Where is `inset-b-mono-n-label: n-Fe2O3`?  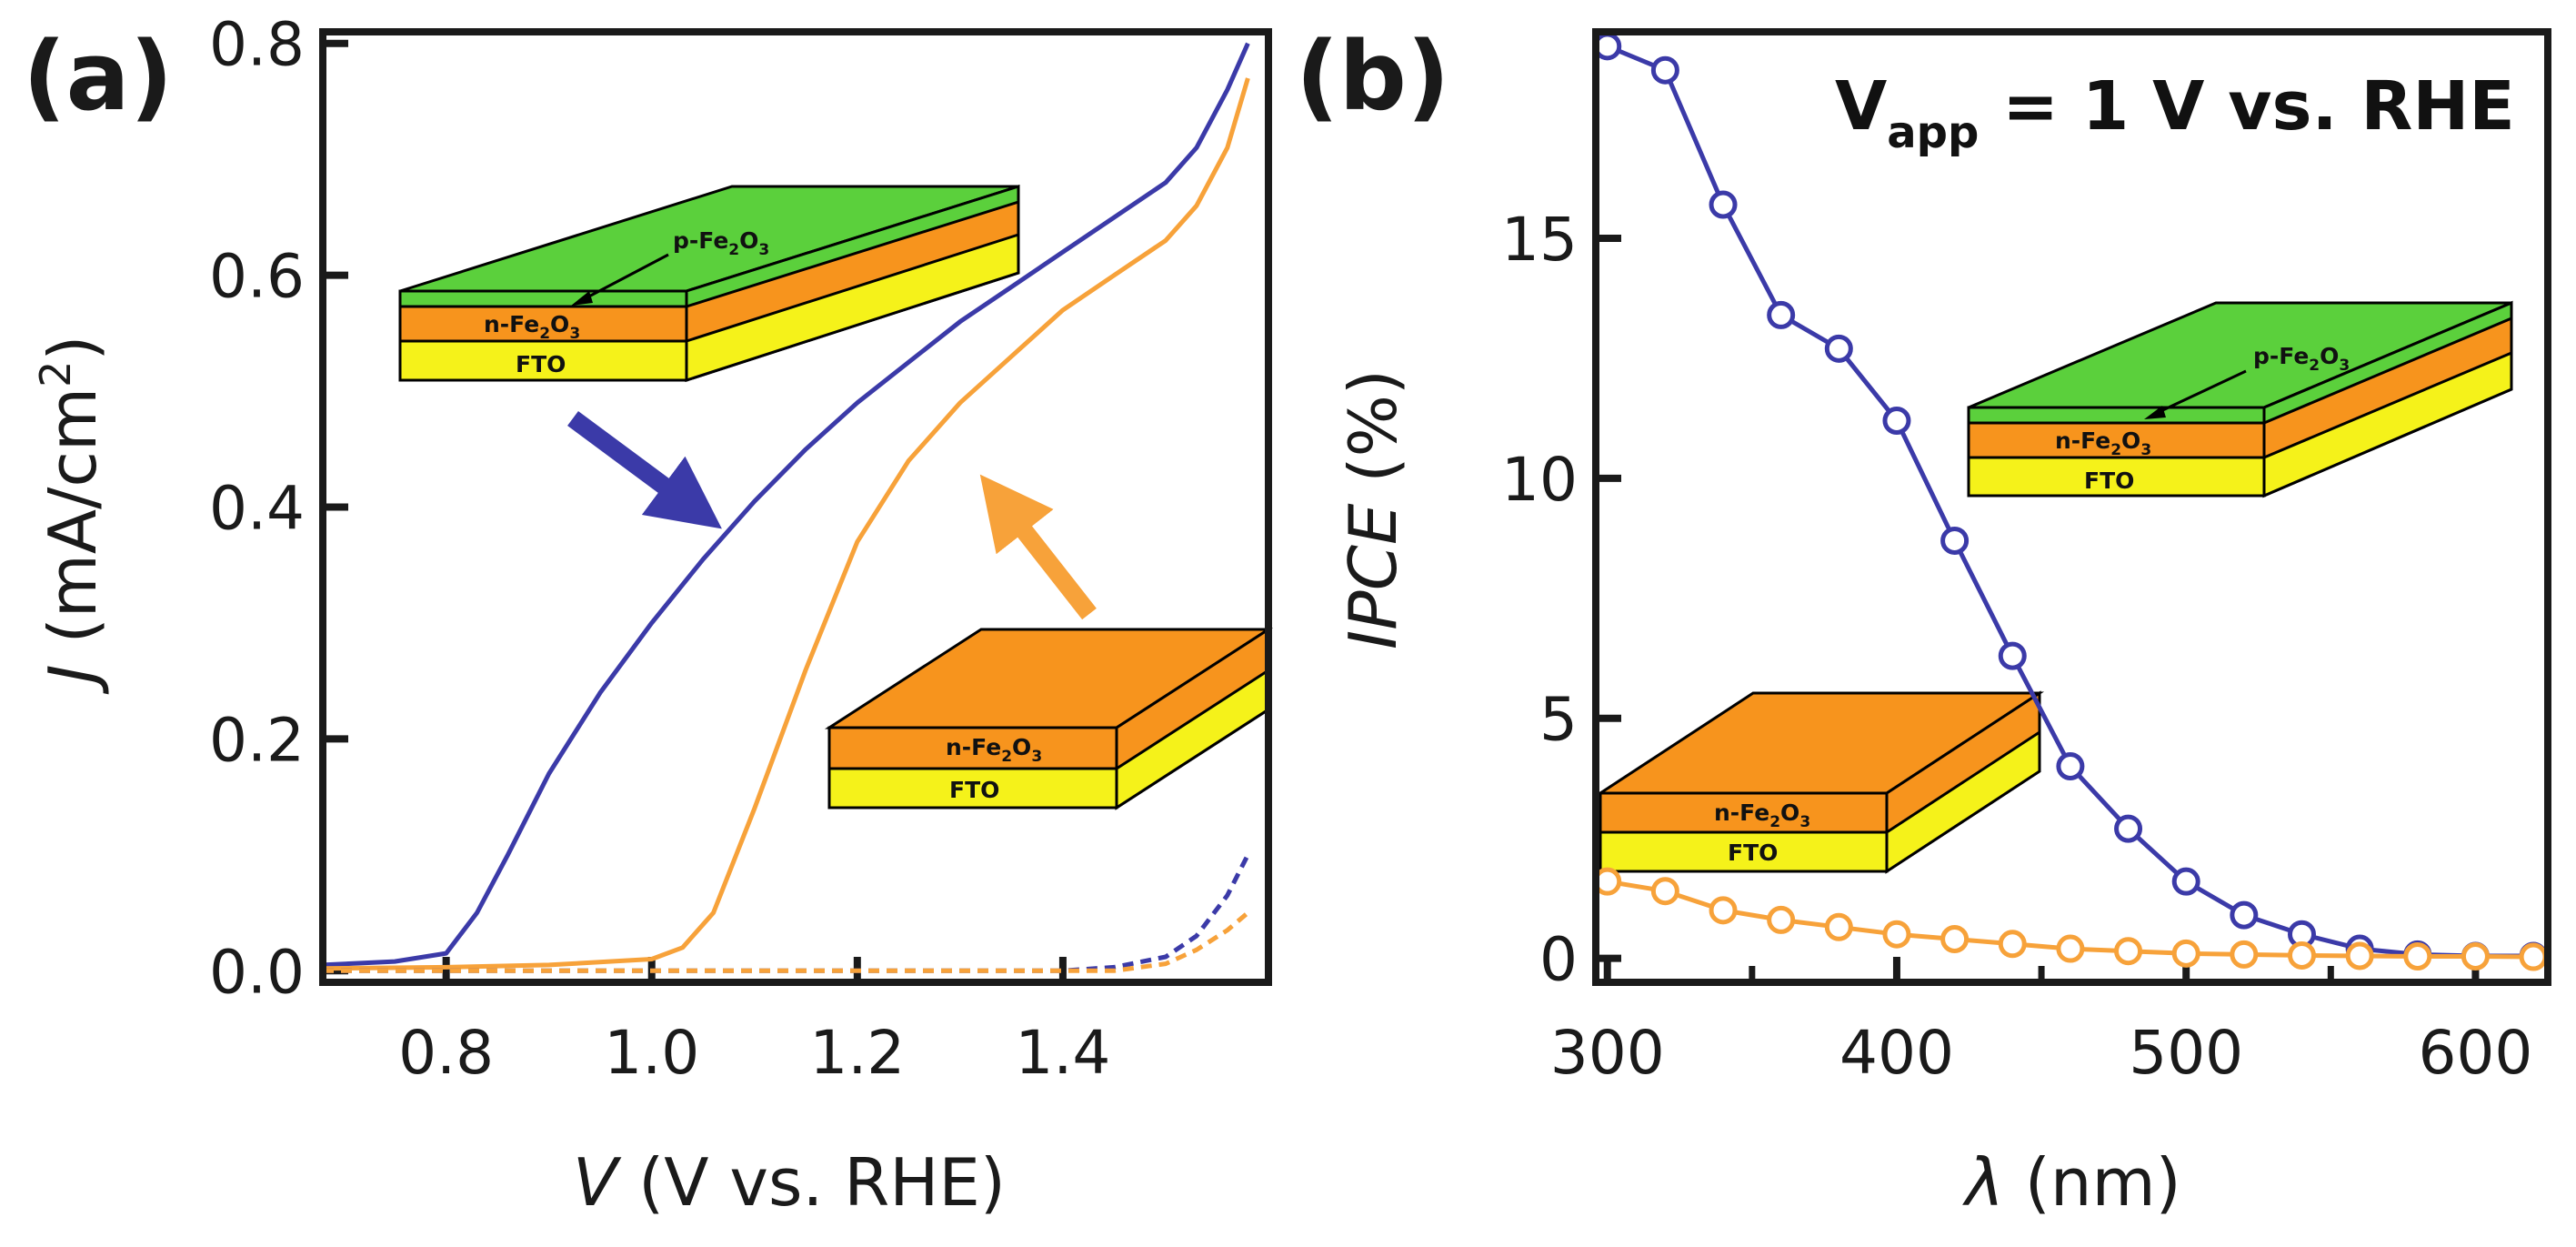
inset-b-mono-n-label: n-Fe2O3 is located at coordinates (1762, 815).